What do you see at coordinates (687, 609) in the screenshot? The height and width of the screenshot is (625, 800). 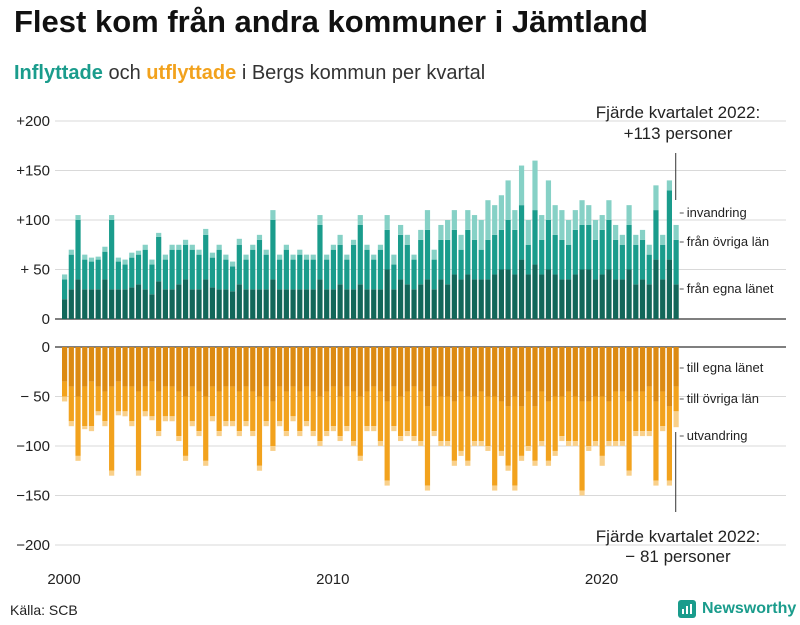 I see `newsworthy-logo-icon` at bounding box center [687, 609].